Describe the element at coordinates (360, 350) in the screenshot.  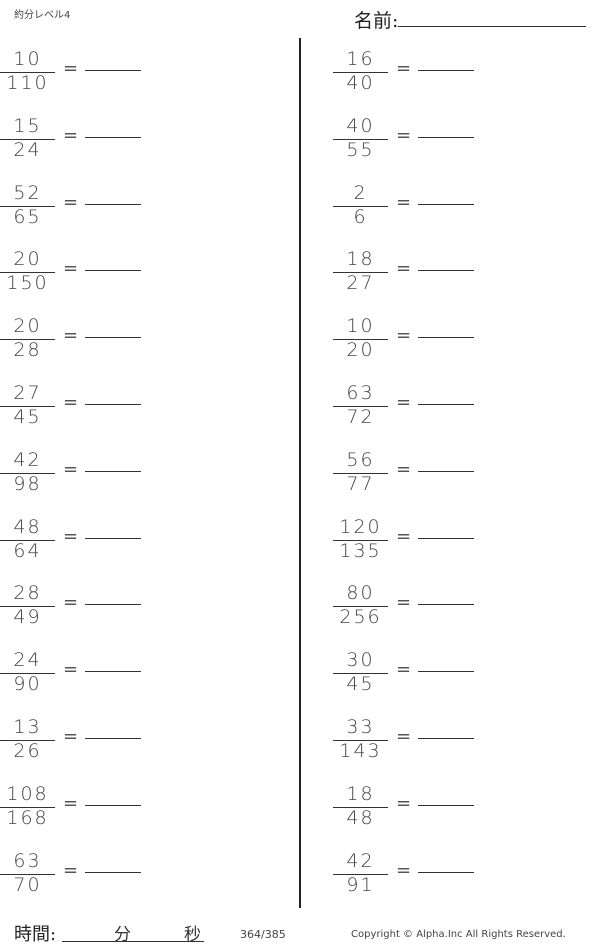
I see `denominator: 20` at that location.